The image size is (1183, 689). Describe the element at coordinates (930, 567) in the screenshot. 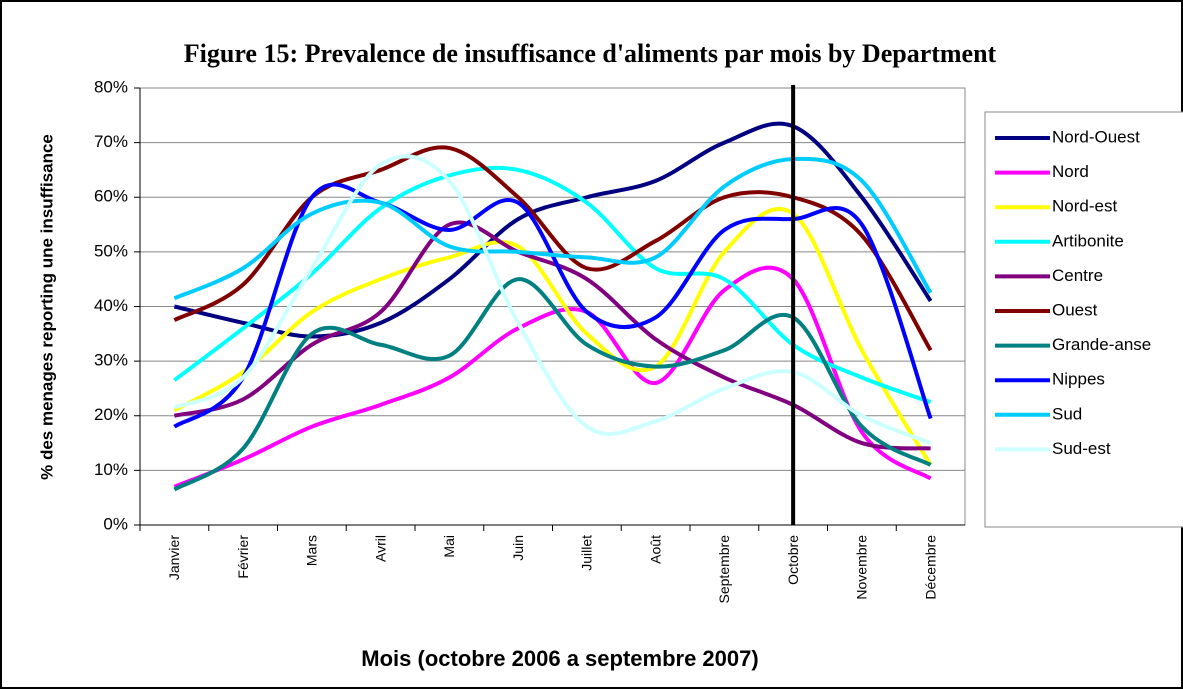

I see `x-tick-label: Décembre` at that location.